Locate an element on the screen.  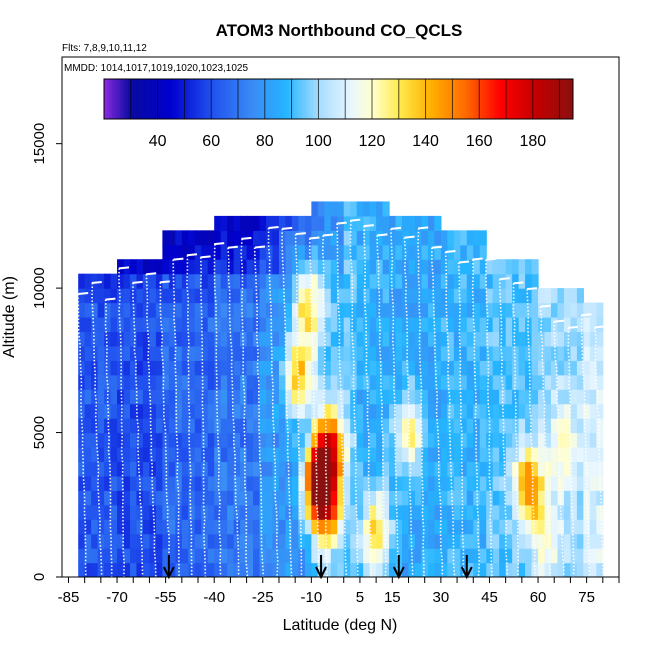
colorbar-tick-label: 80 is located at coordinates (265, 141).